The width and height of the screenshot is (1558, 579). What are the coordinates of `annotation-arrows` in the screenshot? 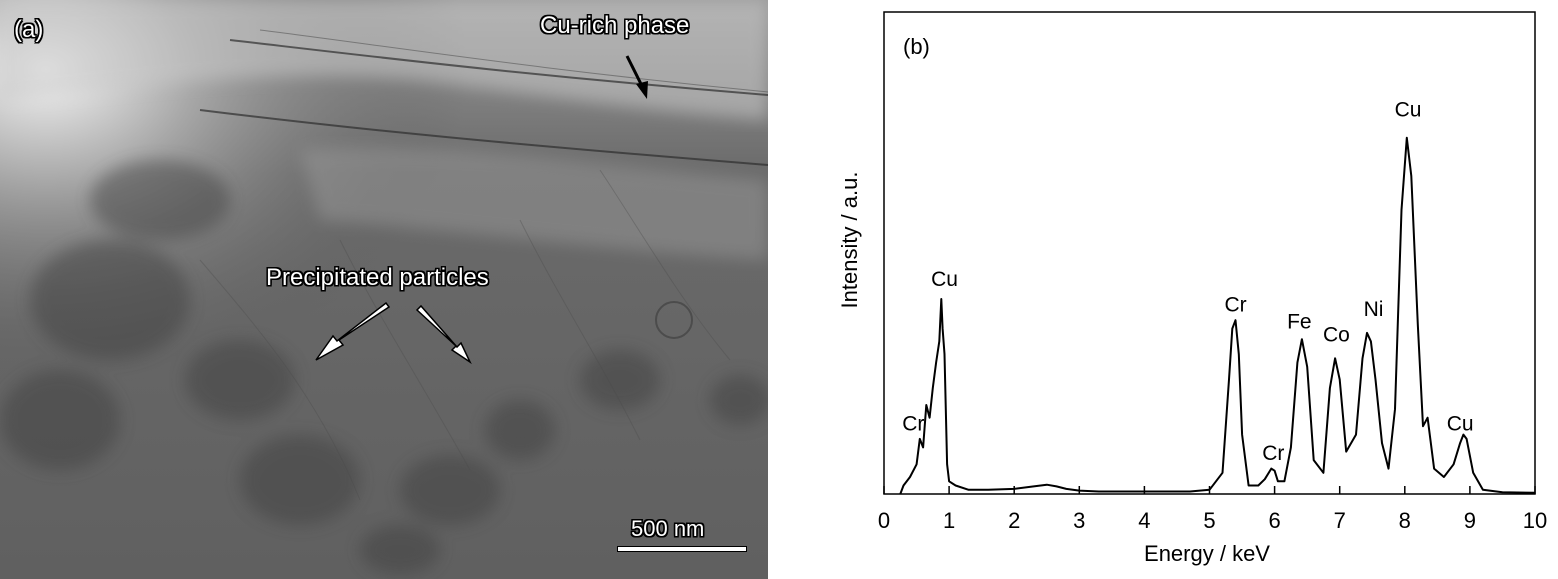 It's located at (481, 210).